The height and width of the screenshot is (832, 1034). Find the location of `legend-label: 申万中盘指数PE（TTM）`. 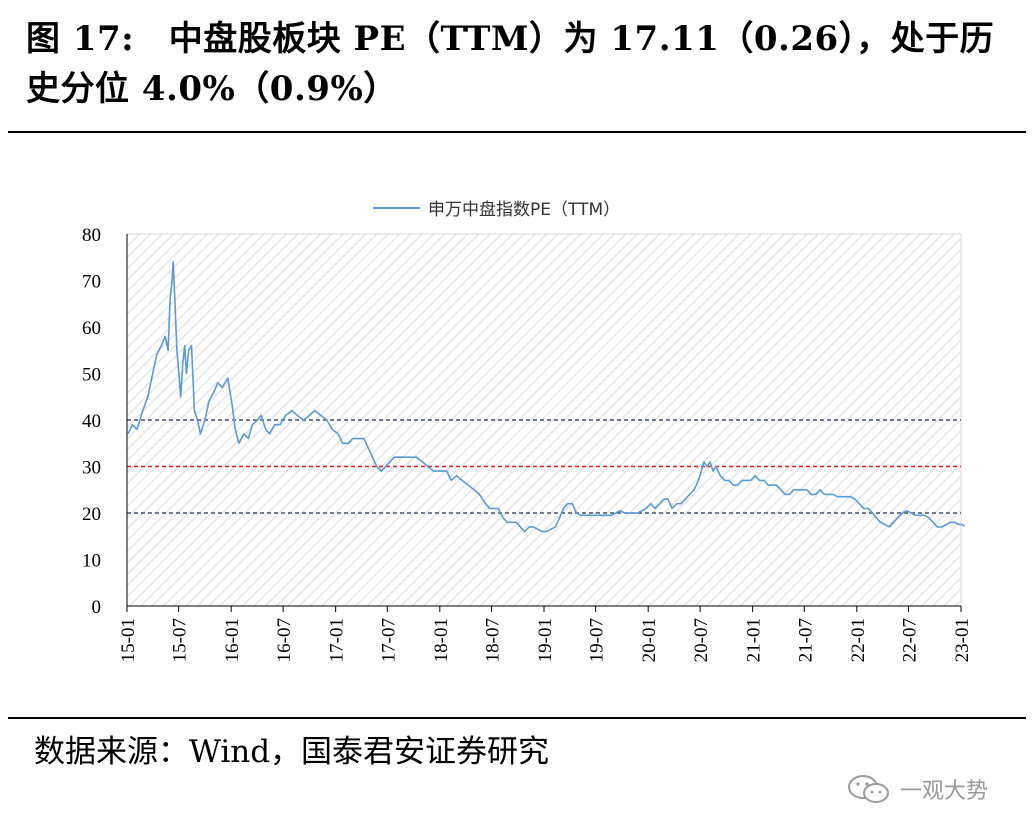

legend-label: 申万中盘指数PE（TTM） is located at coordinates (524, 210).